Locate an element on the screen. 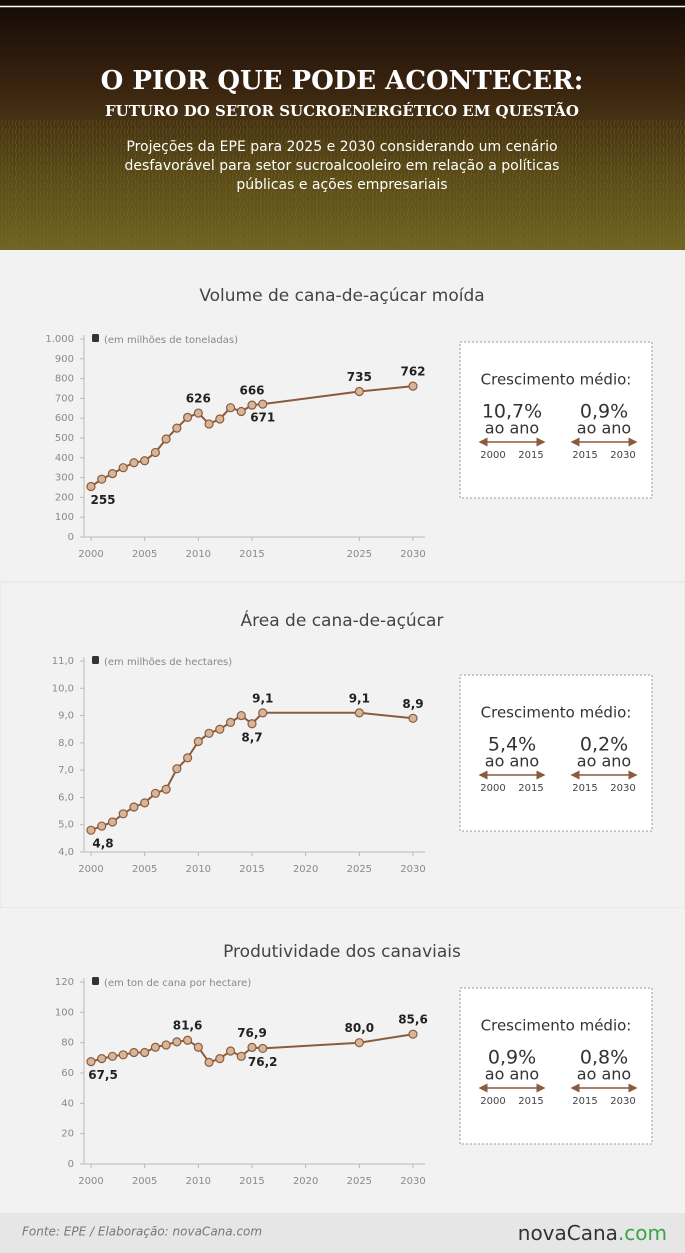 The image size is (685, 1253). unit-note: (em milhões de hectares) is located at coordinates (168, 662).